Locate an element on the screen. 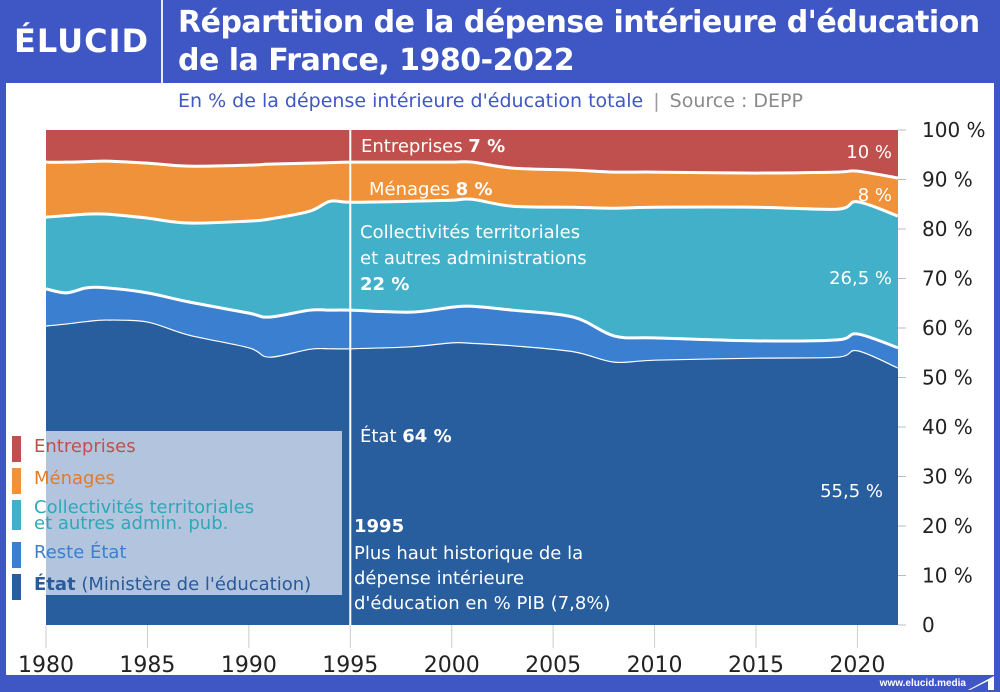 This screenshot has width=1000, height=692. x-tick-label: 2015 is located at coordinates (756, 665).